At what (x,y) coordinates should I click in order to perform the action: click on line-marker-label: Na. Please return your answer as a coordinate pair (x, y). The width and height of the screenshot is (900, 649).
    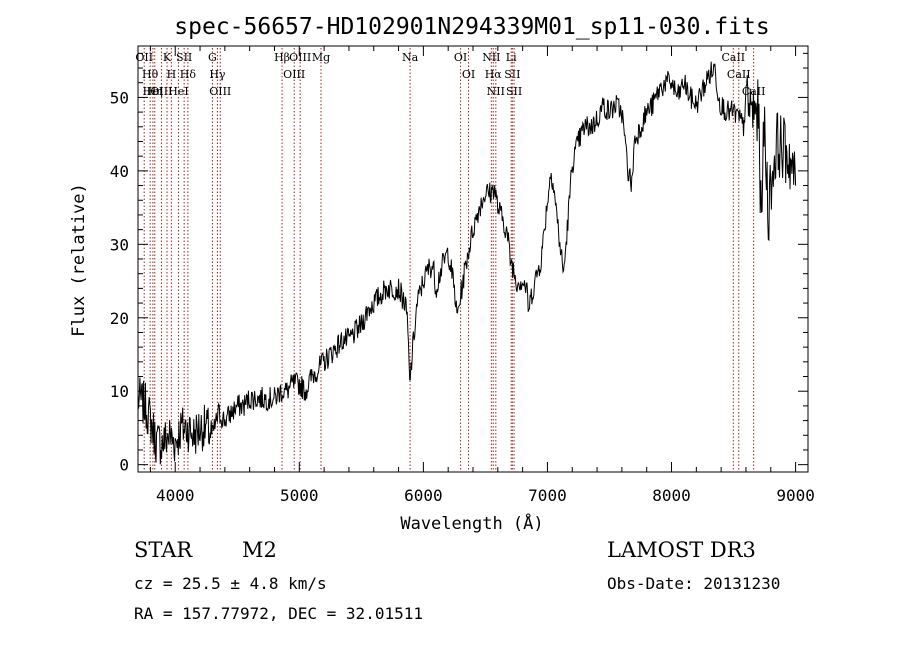
    Looking at the image, I should click on (410, 57).